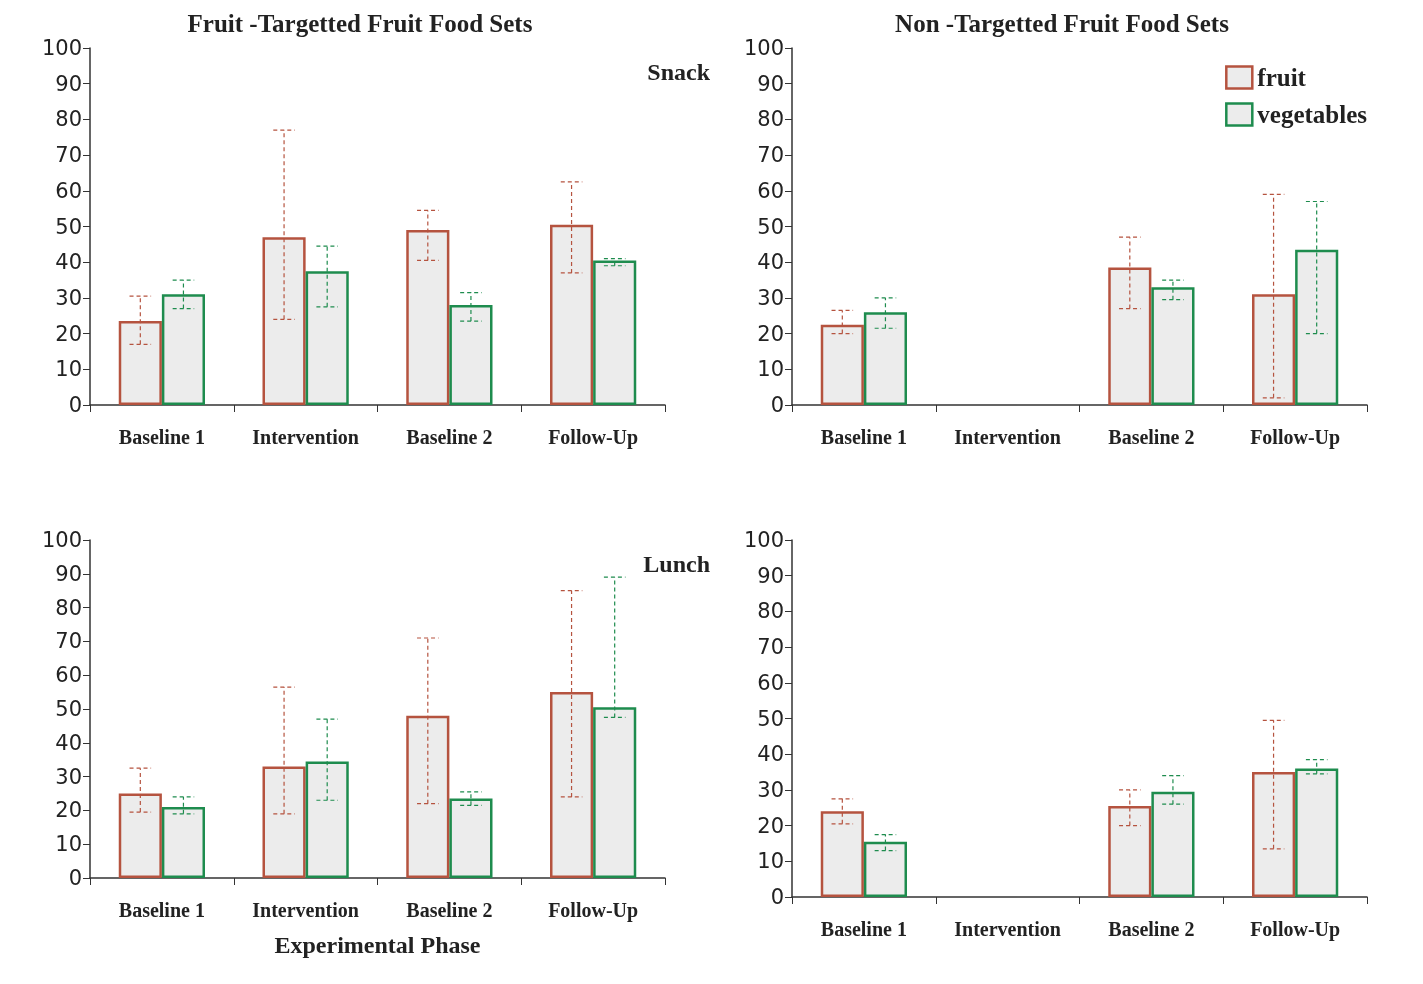 The image size is (1423, 984). Describe the element at coordinates (1312, 114) in the screenshot. I see `legend-label: vegetables` at that location.